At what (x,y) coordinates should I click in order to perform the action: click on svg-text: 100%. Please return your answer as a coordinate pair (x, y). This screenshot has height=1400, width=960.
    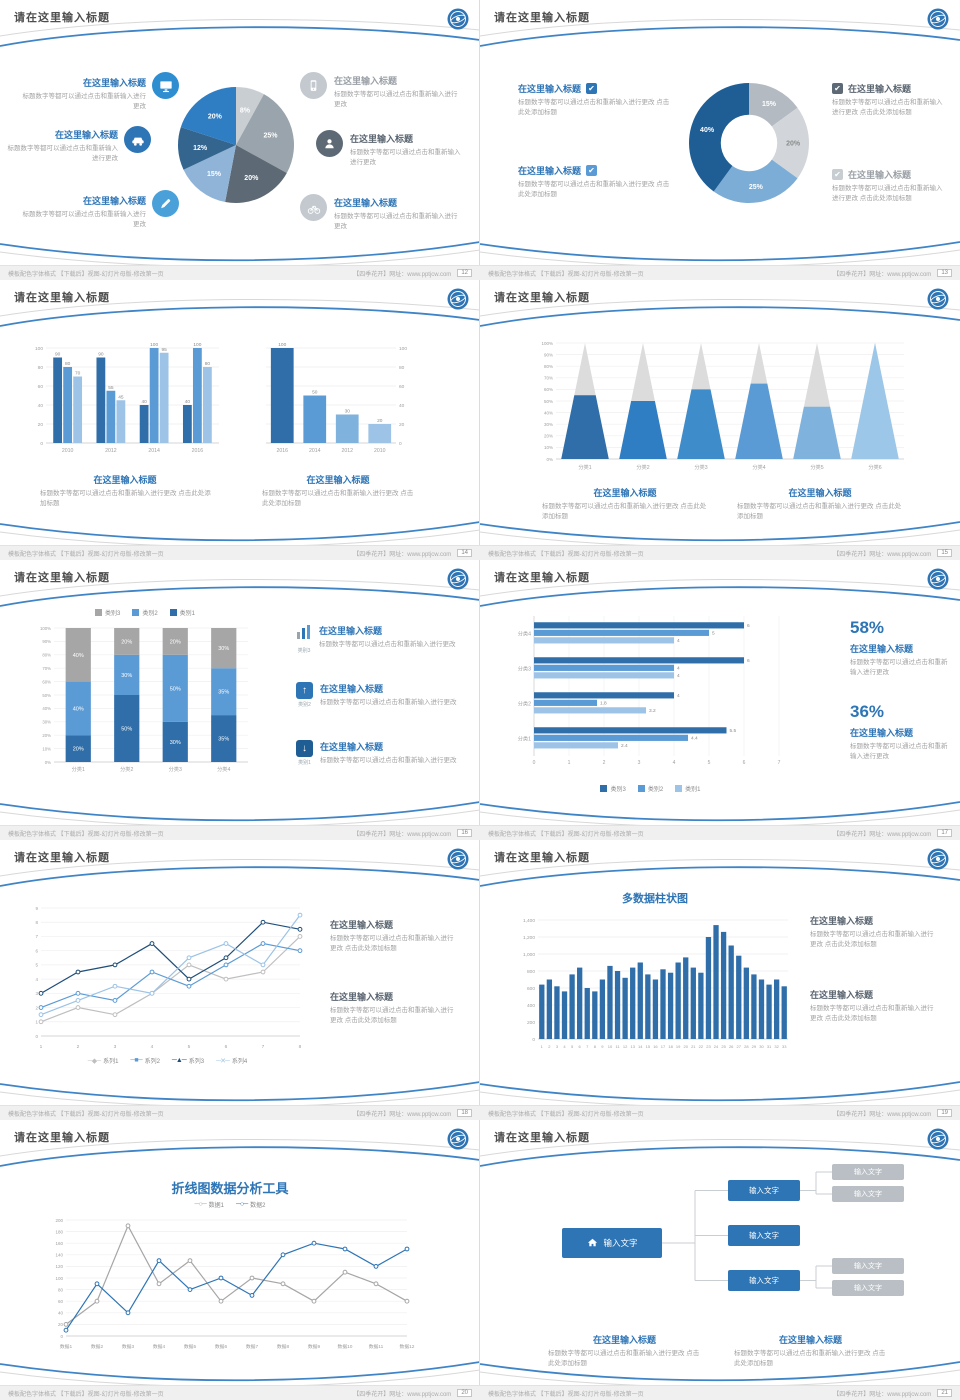
    Looking at the image, I should click on (45, 628).